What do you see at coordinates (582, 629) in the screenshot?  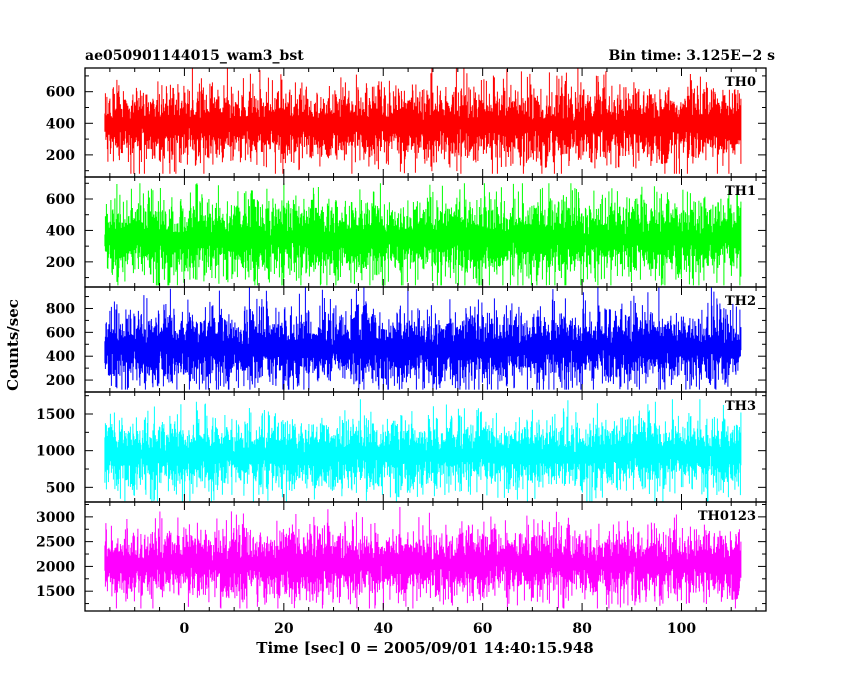 I see `x-tick-label: 80` at bounding box center [582, 629].